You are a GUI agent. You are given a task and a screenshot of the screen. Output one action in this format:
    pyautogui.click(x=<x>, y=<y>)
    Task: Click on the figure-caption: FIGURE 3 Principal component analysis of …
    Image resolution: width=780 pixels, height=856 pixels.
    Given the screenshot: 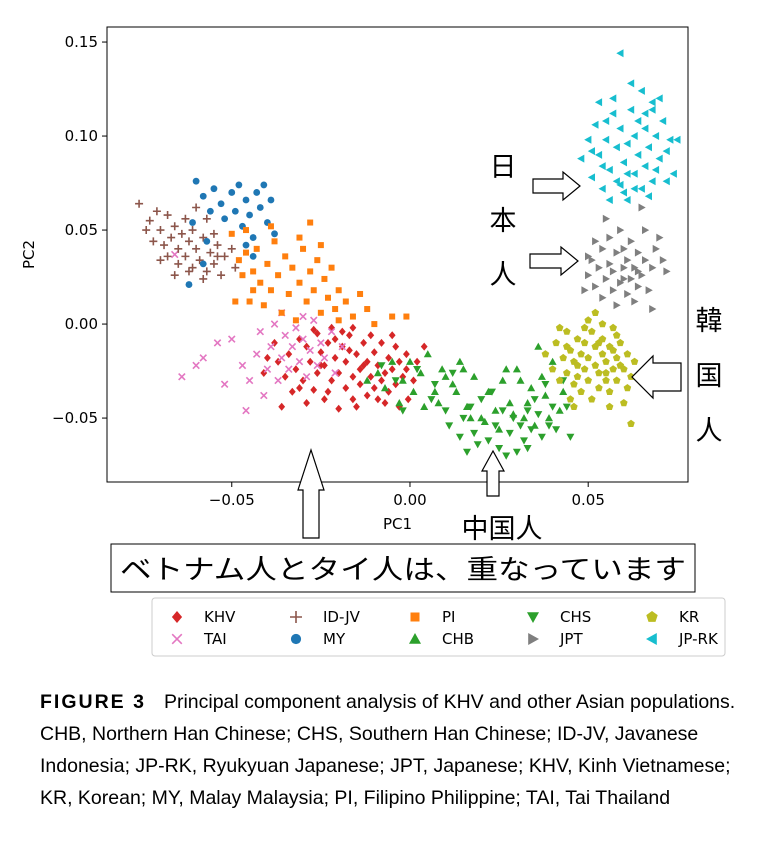 What is the action you would take?
    pyautogui.click(x=400, y=750)
    